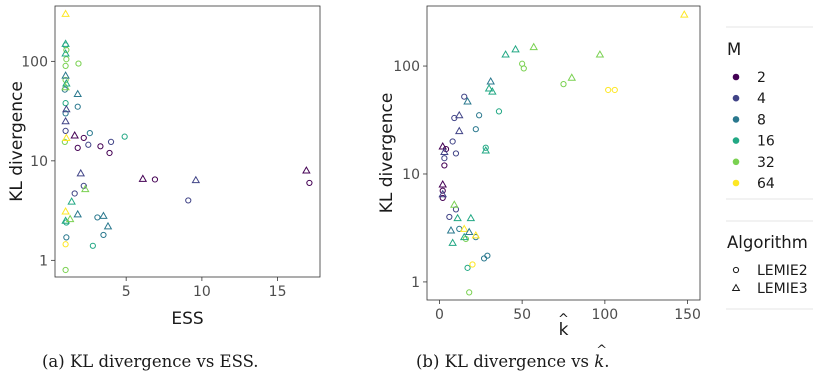 This screenshot has width=814, height=377. Describe the element at coordinates (126, 292) in the screenshot. I see `x-tick-label: 5` at that location.